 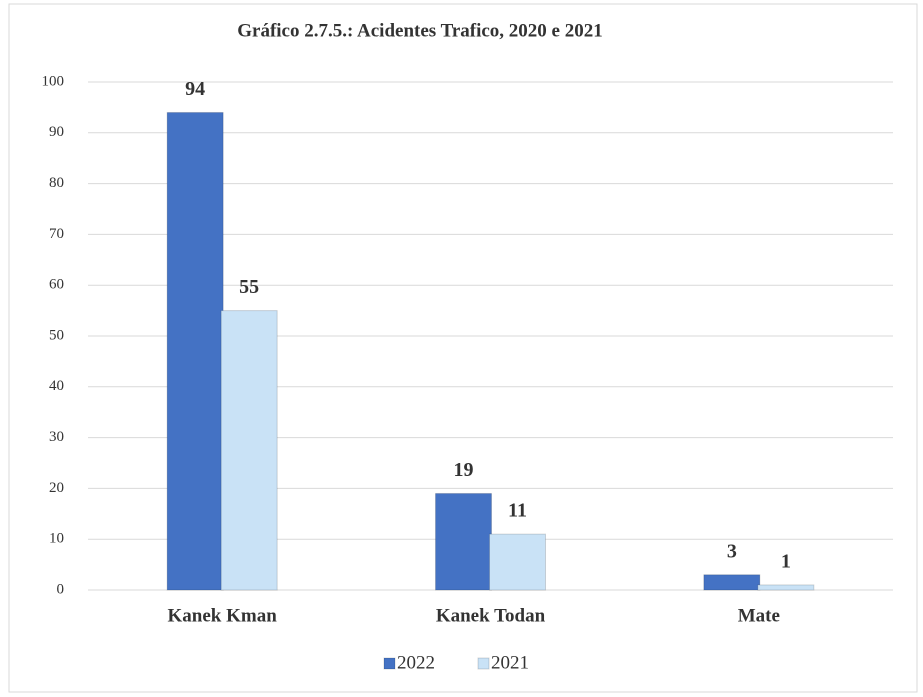 I want to click on x-tick-label: Kanek Todan, so click(x=491, y=615).